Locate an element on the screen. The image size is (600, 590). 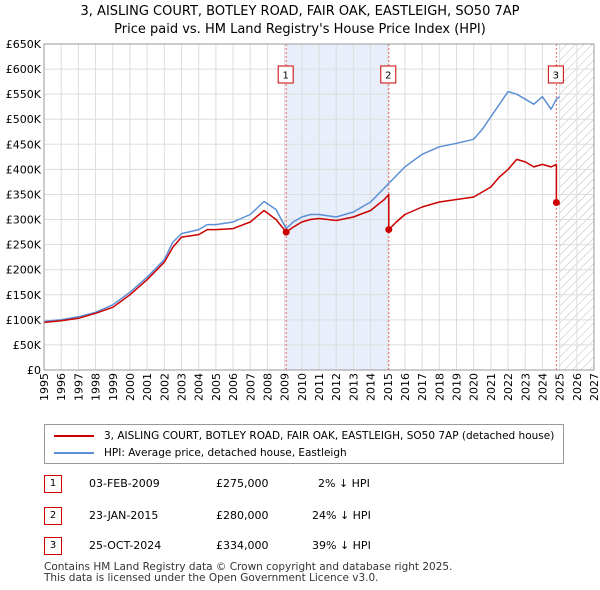
x-tick-label: 2017 is located at coordinates (422, 387).